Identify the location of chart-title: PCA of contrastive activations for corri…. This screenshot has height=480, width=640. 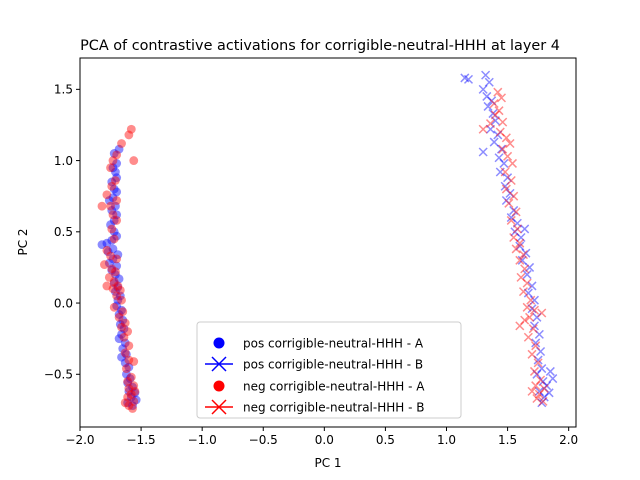
(320, 46).